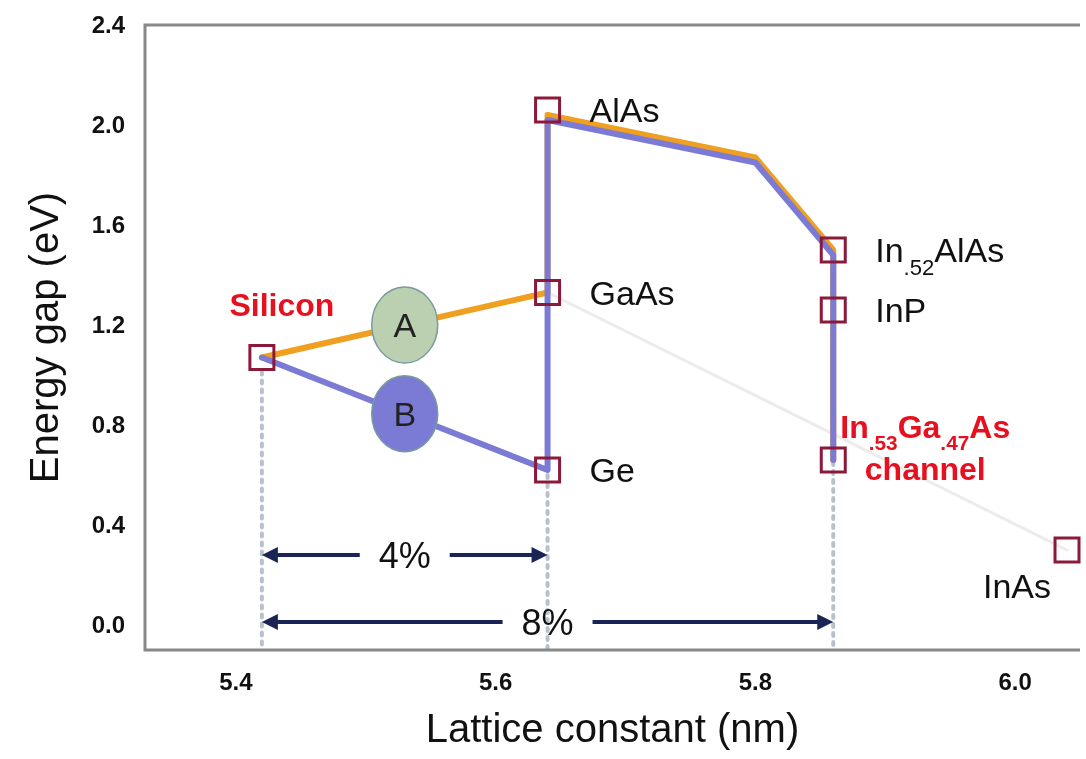 This screenshot has height=759, width=1086. What do you see at coordinates (901, 310) in the screenshot?
I see `annotation: InP` at bounding box center [901, 310].